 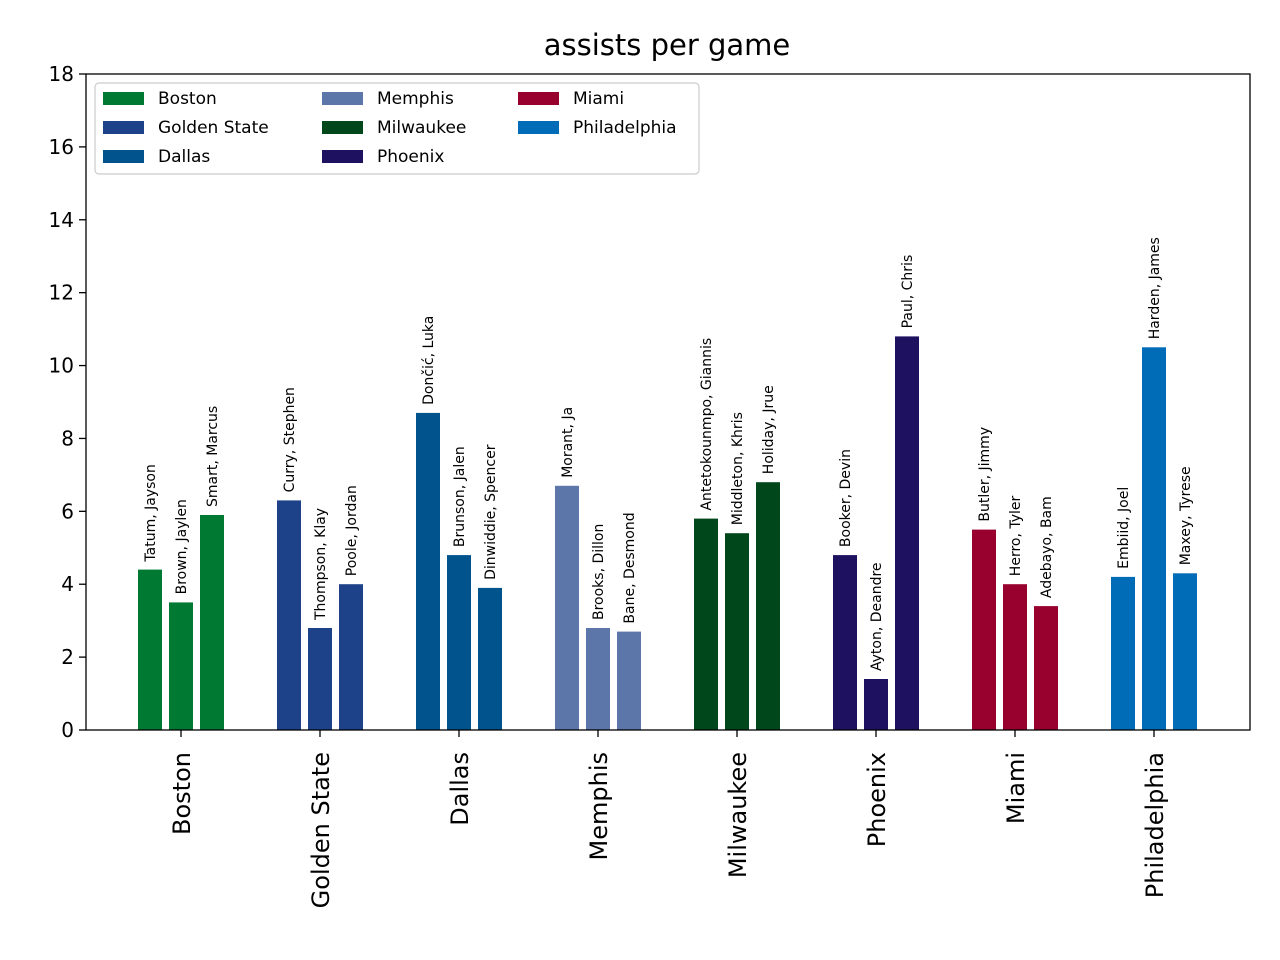 I want to click on chart-title: assists per game, so click(x=667, y=45).